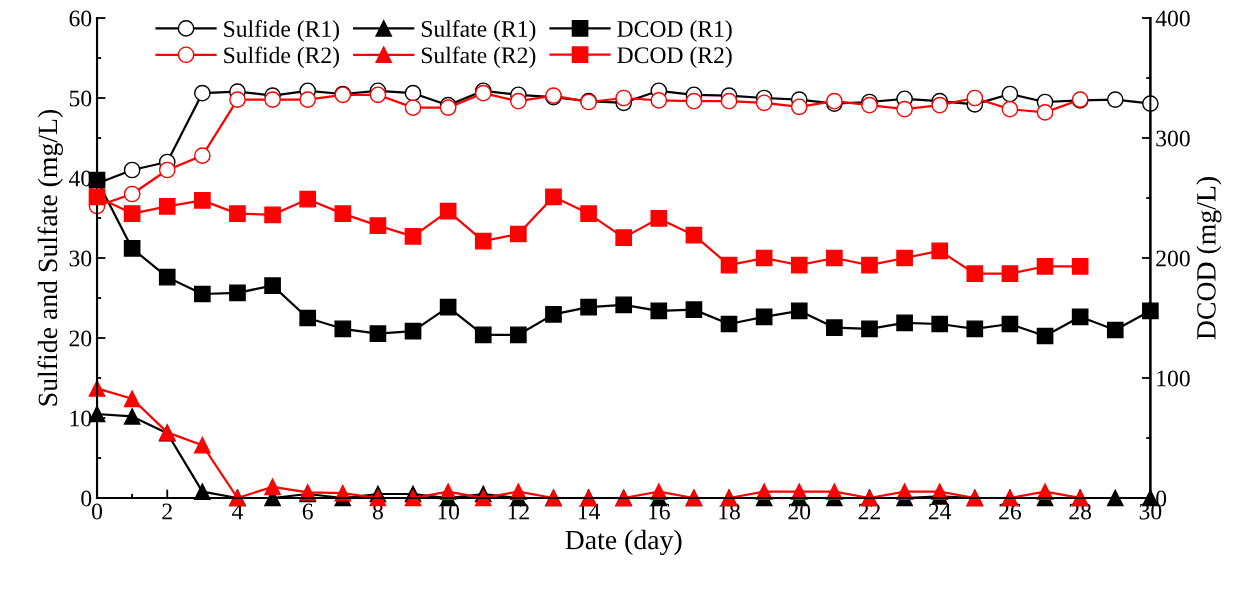 The image size is (1260, 600). Describe the element at coordinates (940, 511) in the screenshot. I see `x-tick-label: 24` at that location.